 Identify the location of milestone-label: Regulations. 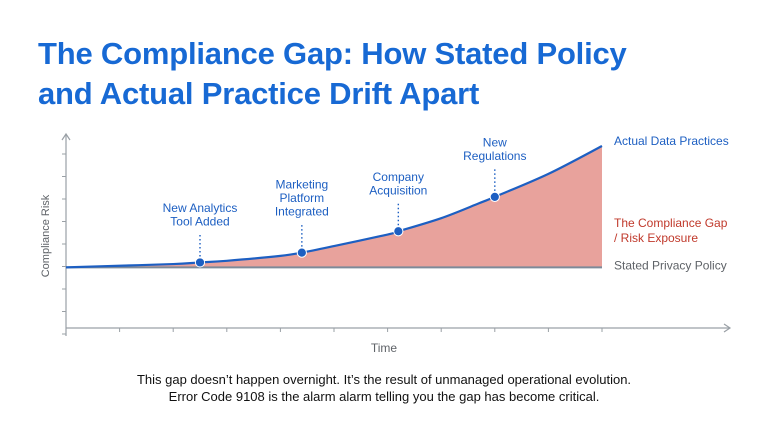
(494, 156).